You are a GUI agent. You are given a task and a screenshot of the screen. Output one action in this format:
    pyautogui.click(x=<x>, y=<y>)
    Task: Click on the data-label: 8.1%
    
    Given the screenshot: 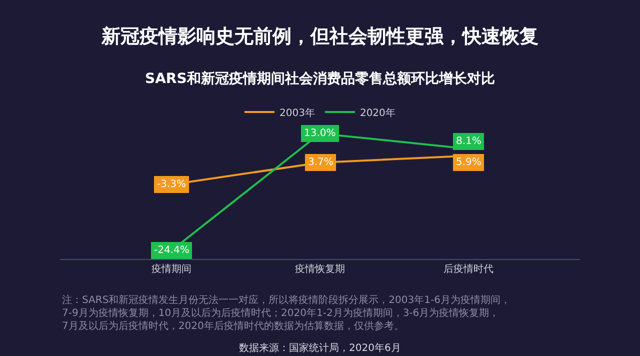 What is the action you would take?
    pyautogui.click(x=469, y=141)
    